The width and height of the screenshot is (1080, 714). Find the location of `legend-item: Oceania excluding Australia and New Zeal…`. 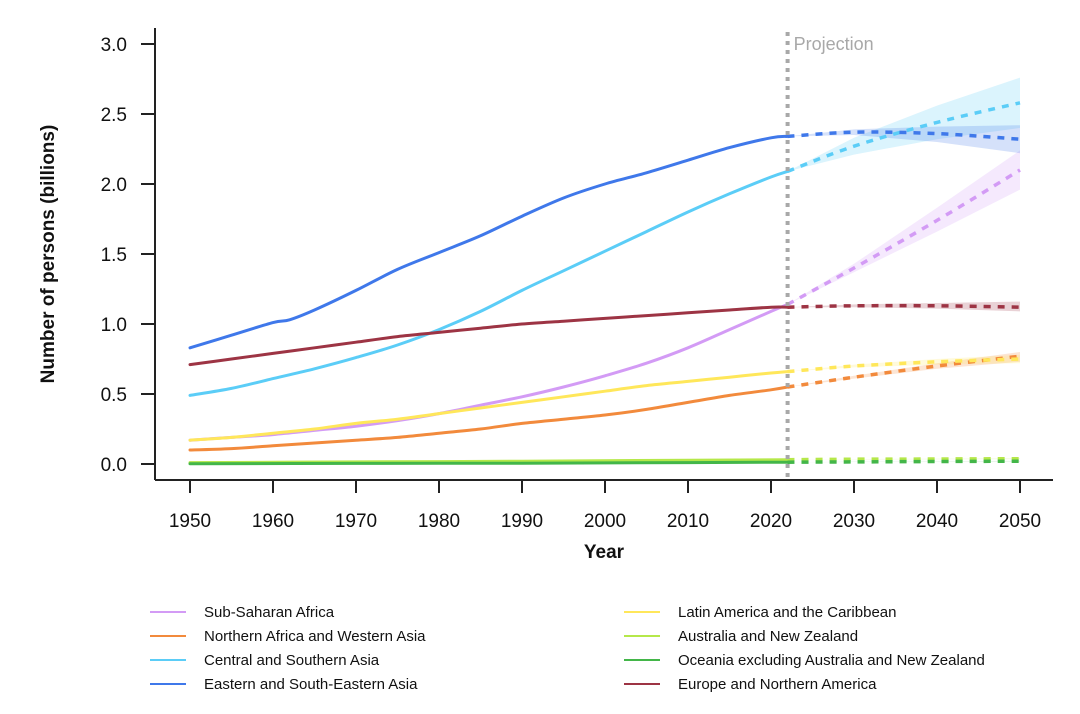

legend-item: Oceania excluding Australia and New Zeal… is located at coordinates (804, 660).